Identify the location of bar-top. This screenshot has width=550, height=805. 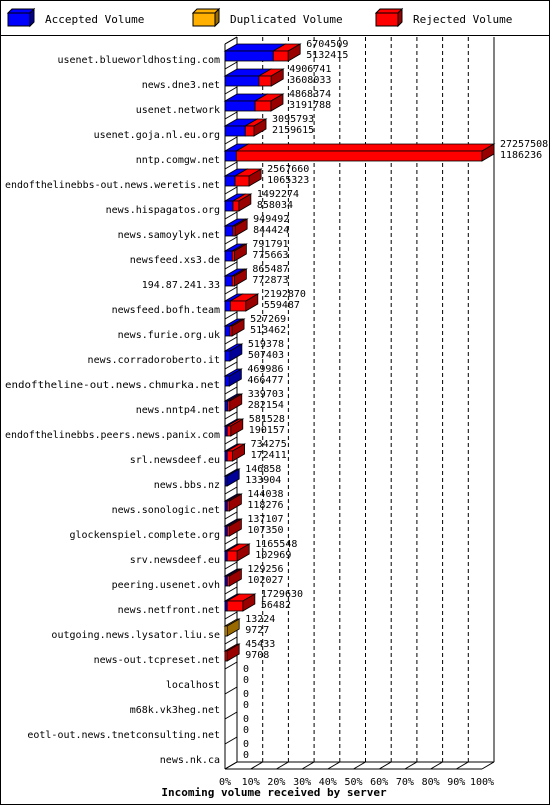
(365, 147).